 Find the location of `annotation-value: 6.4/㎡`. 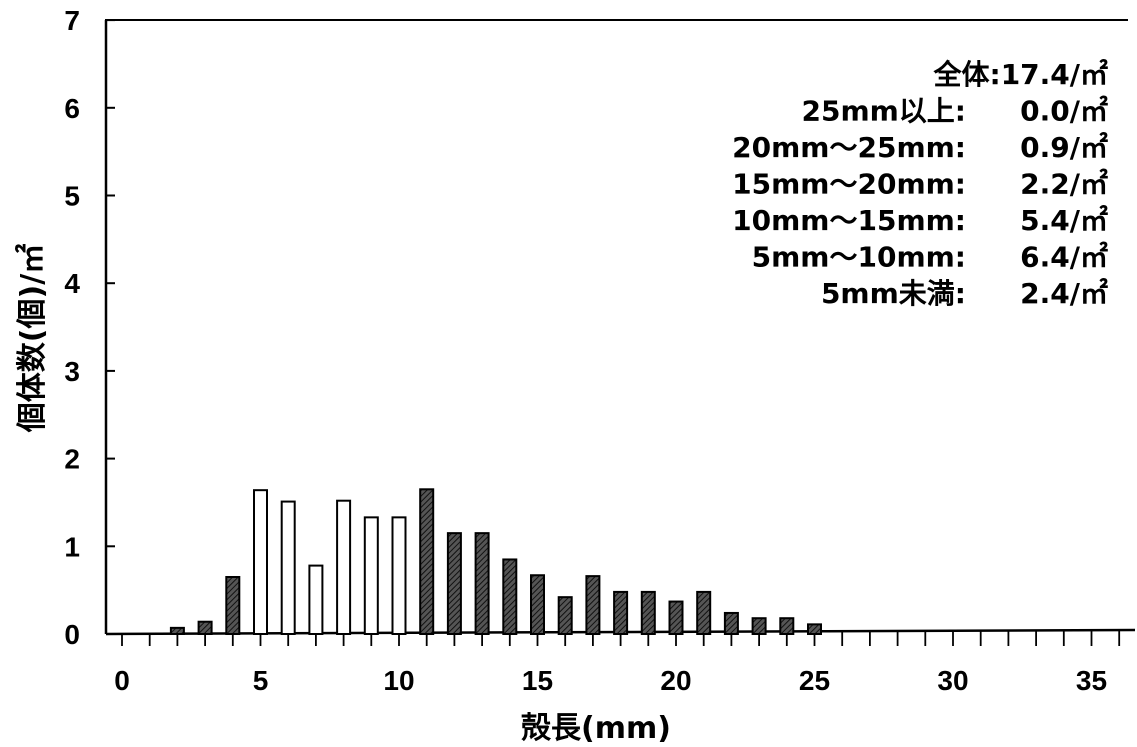

annotation-value: 6.4/㎡ is located at coordinates (1064, 257).